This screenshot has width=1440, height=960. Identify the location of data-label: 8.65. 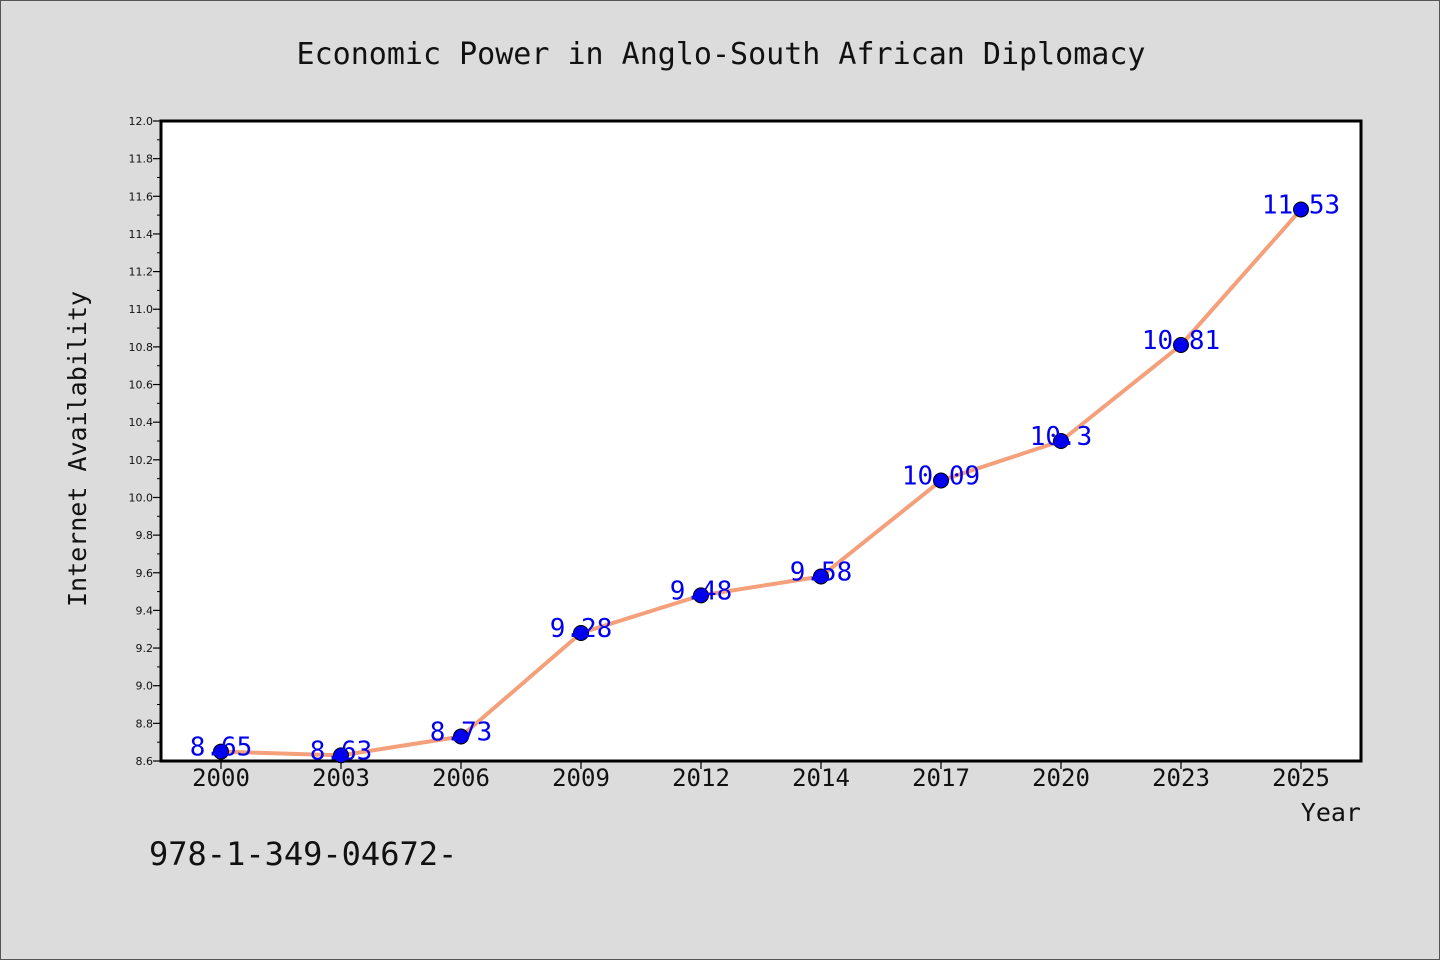
(221, 748).